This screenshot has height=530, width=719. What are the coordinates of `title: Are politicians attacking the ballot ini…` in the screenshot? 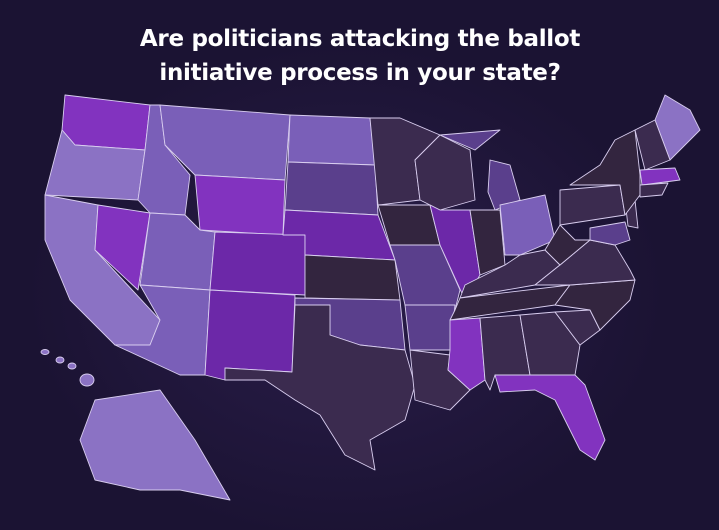 It's located at (360, 56).